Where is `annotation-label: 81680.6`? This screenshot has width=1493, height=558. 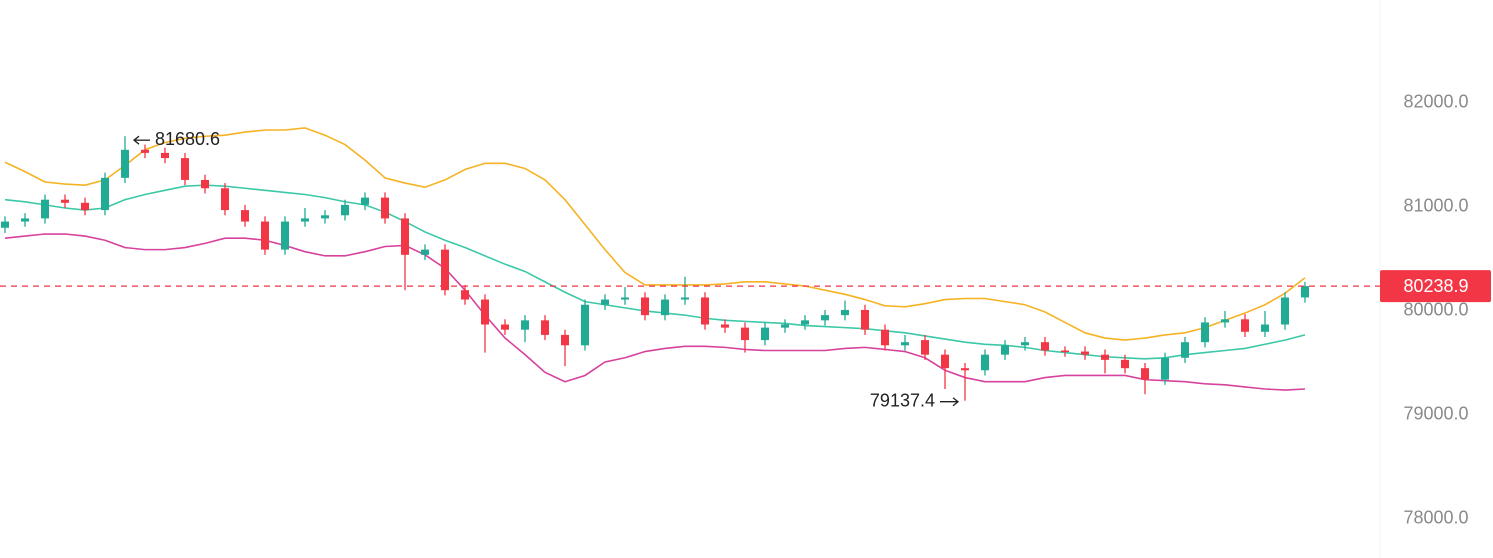
annotation-label: 81680.6 is located at coordinates (187, 139).